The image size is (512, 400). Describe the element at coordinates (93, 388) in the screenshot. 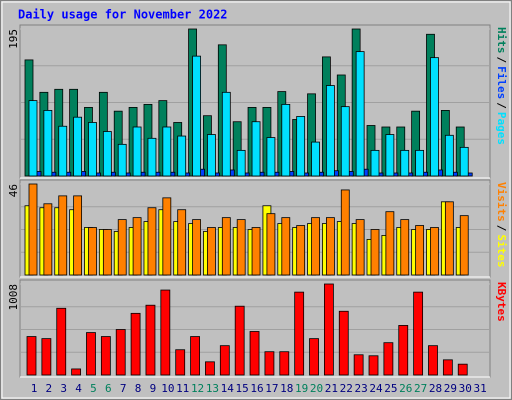

I see `x-tick-label: 5` at that location.